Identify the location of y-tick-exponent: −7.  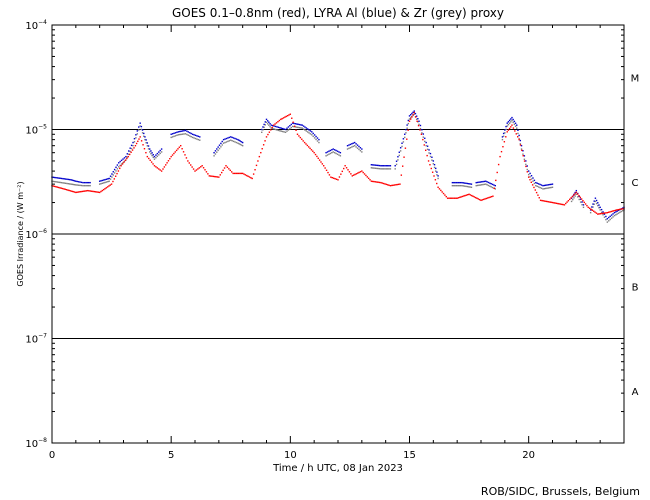
(42, 336).